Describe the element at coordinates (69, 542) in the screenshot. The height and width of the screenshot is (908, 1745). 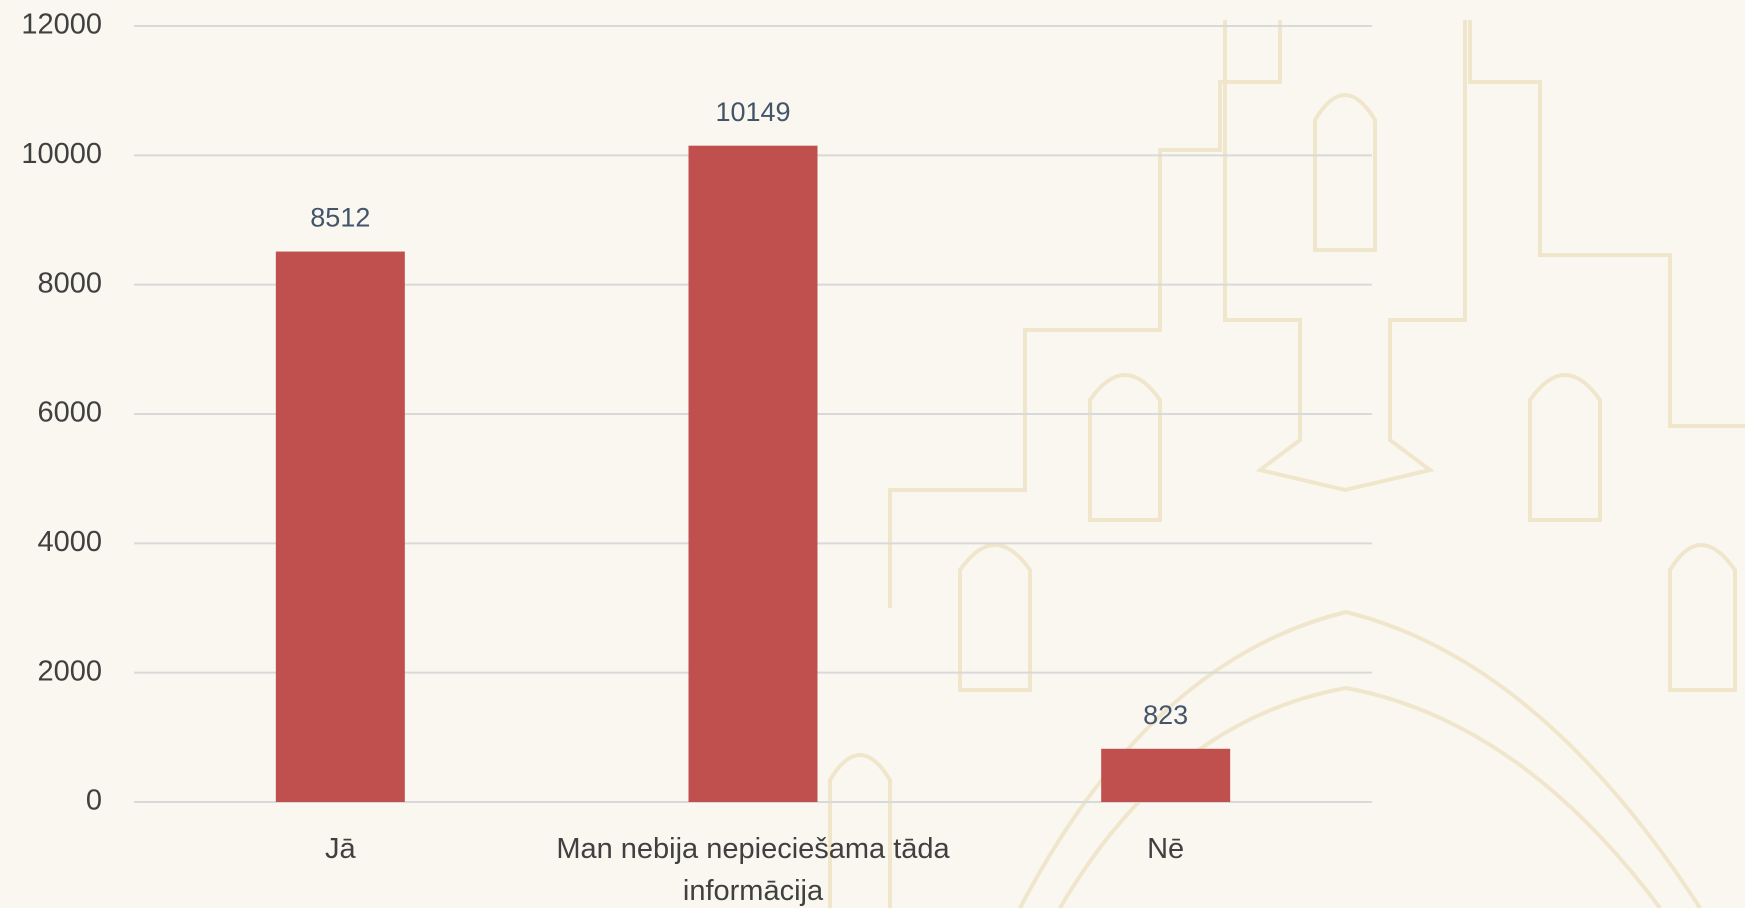
I see `y-tick-label: 4000` at that location.